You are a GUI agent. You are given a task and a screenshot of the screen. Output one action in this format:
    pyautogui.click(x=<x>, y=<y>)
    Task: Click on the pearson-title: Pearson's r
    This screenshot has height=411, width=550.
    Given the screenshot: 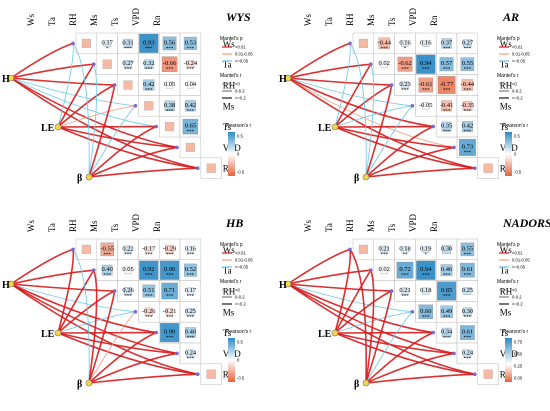 What is the action you would take?
    pyautogui.click(x=238, y=332)
    